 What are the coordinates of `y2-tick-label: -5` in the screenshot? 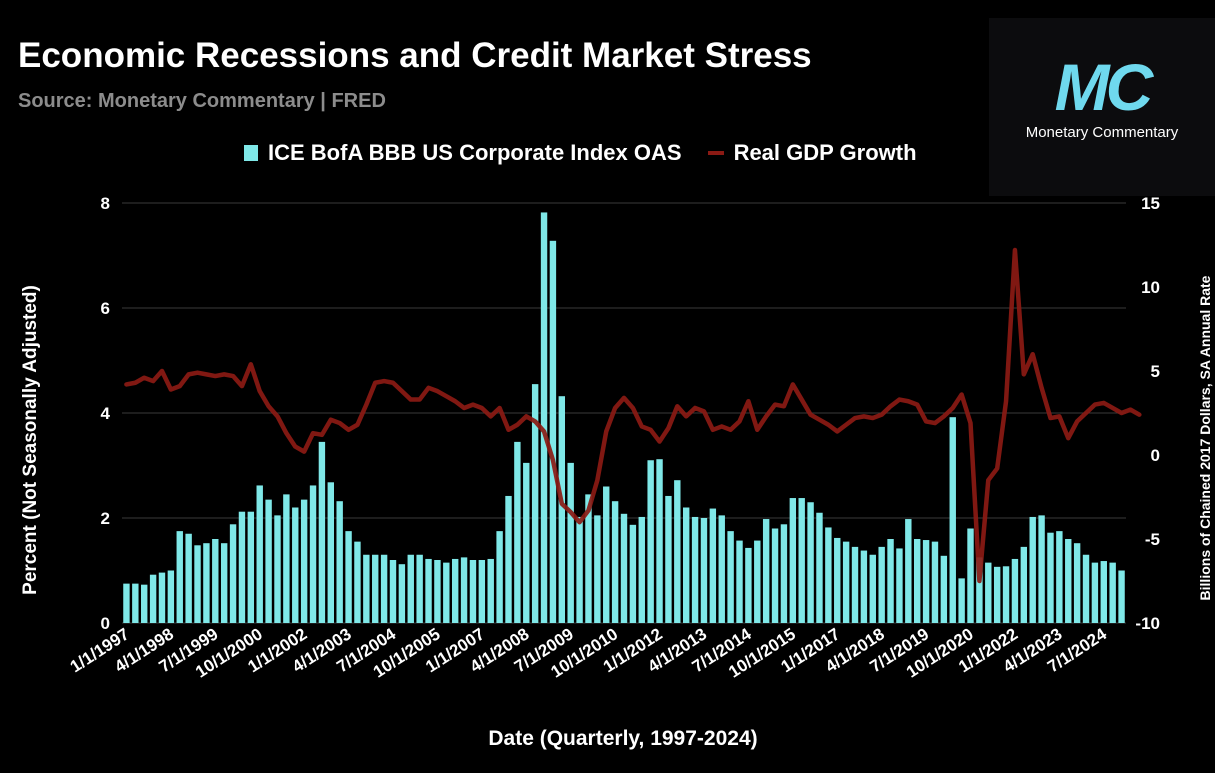 It's located at (1152, 539).